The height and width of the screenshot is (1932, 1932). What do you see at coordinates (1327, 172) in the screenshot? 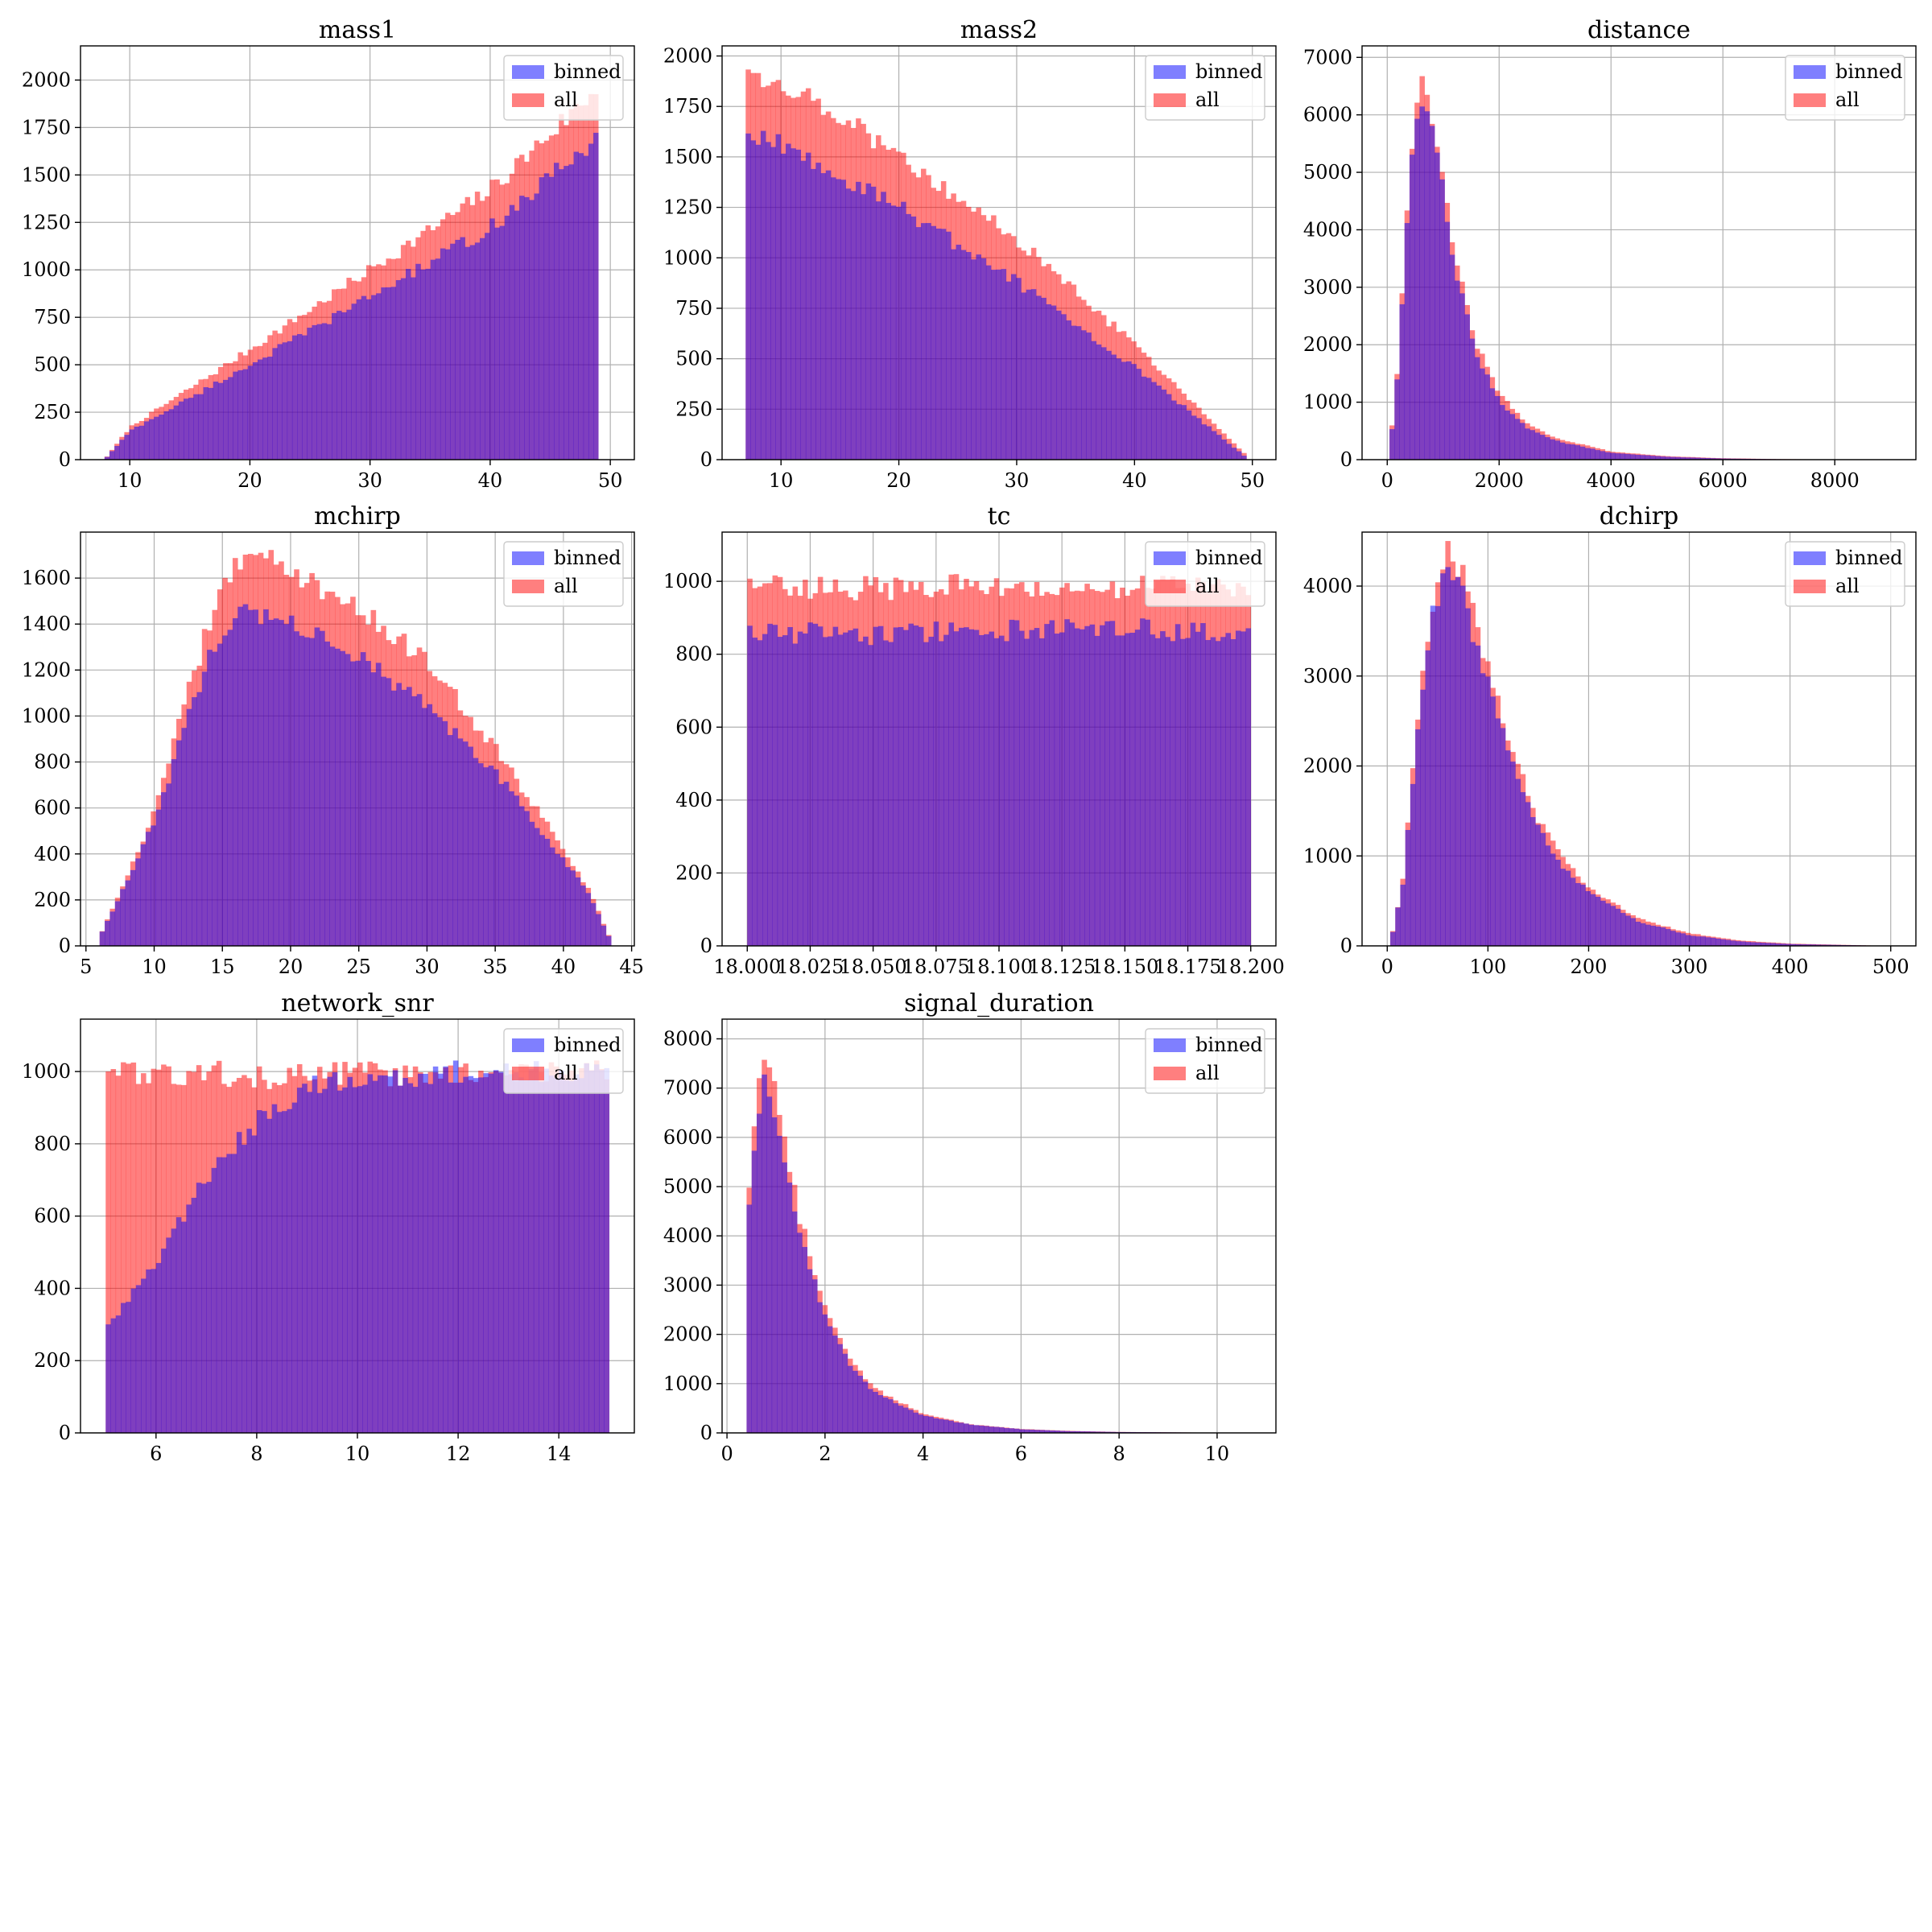
I see `y-tick-label: 5000` at bounding box center [1327, 172].